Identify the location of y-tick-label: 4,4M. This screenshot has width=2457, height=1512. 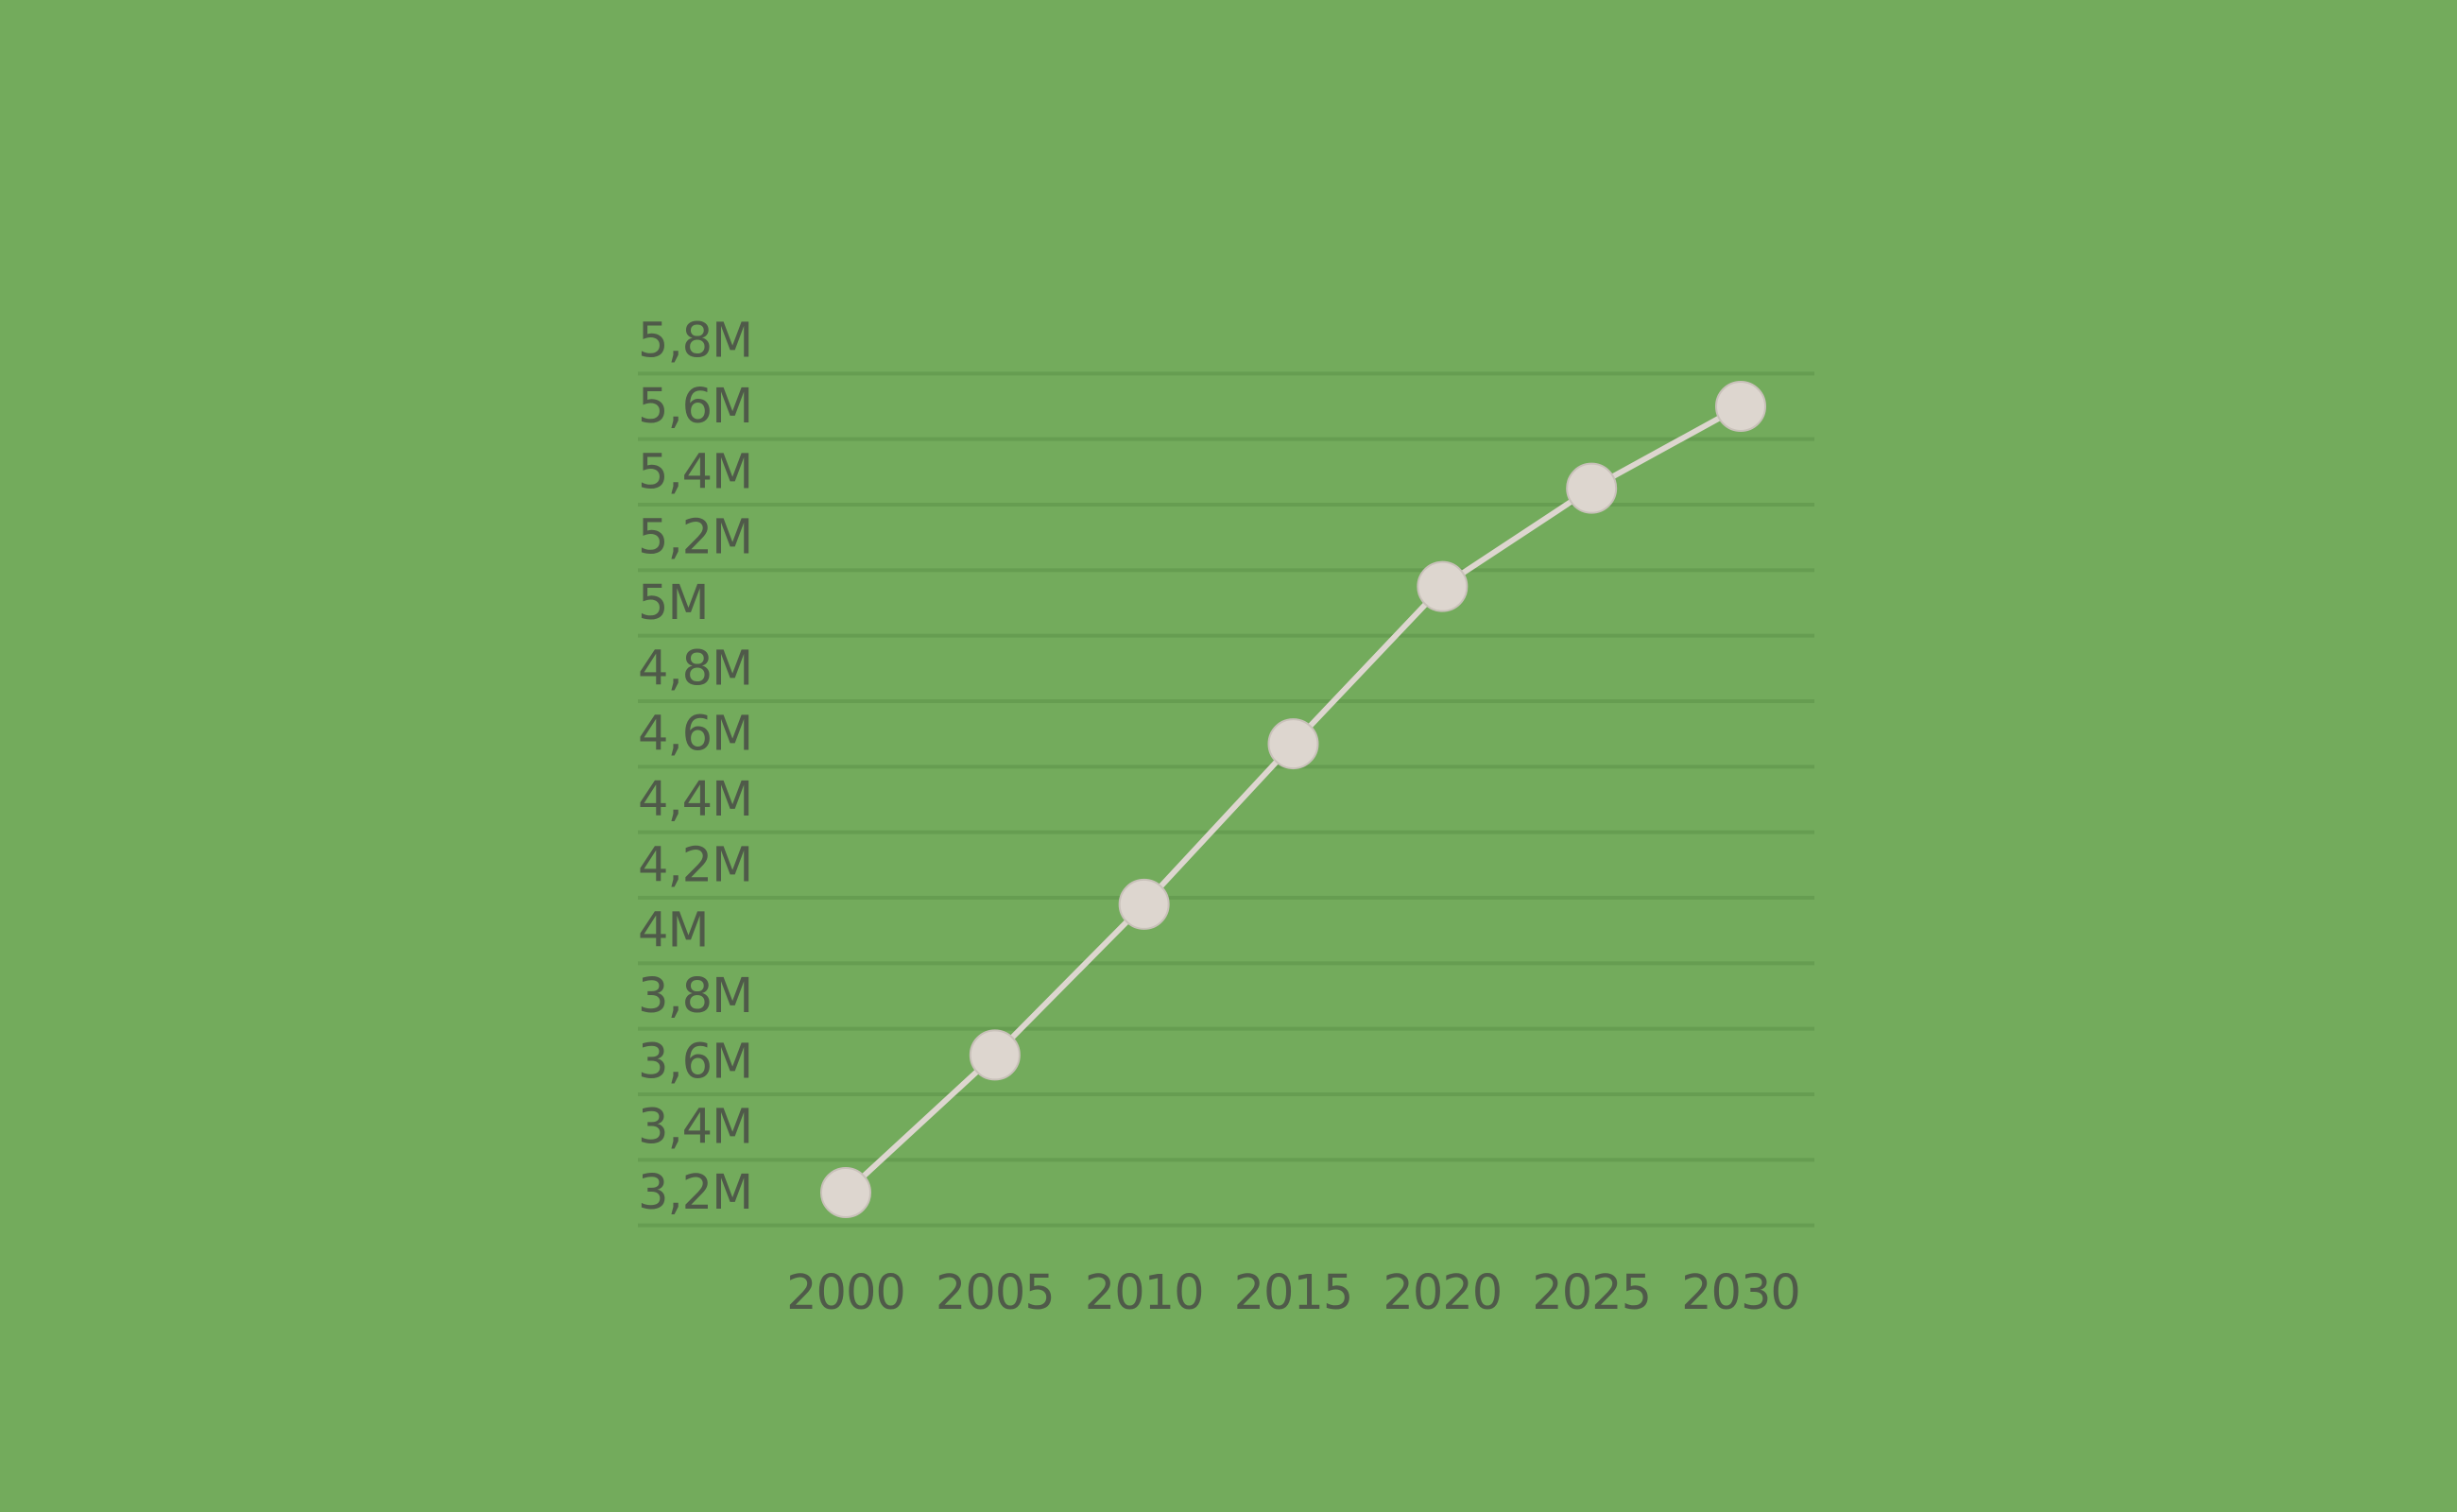
(695, 800).